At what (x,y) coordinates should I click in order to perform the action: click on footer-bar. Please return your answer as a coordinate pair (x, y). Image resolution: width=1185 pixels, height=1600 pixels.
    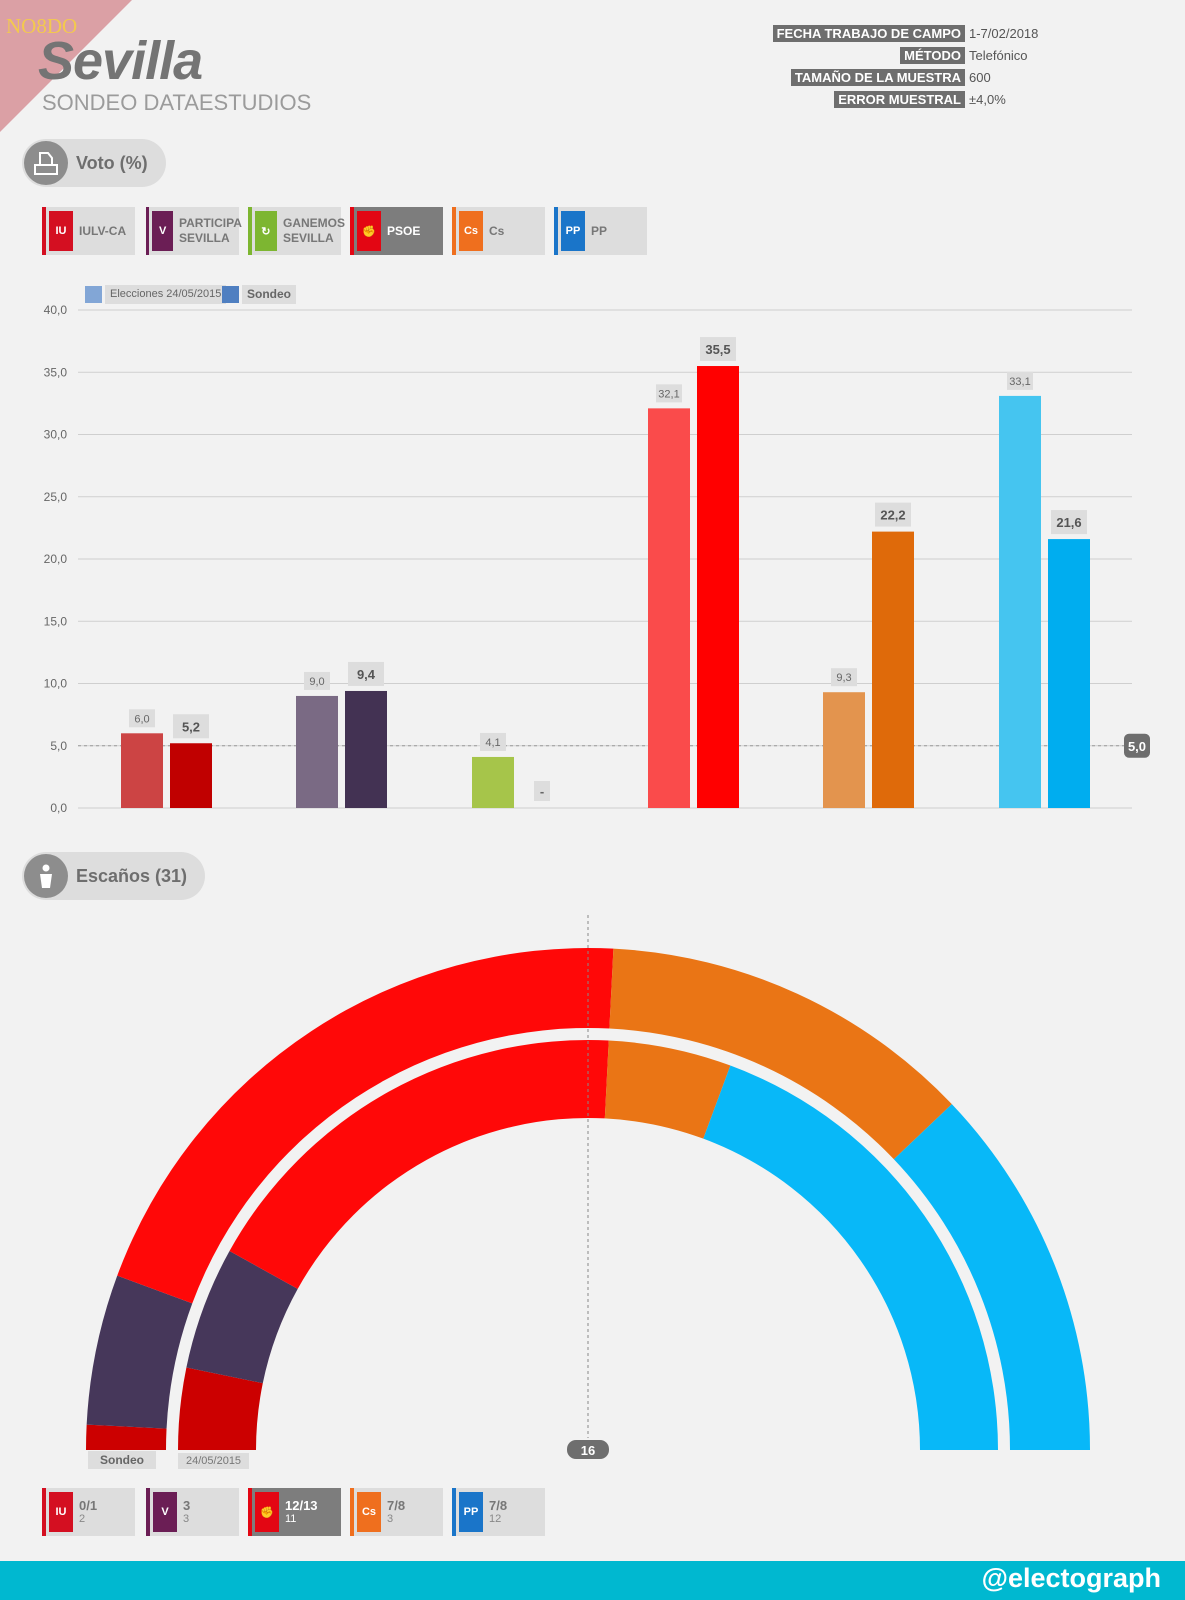
    Looking at the image, I should click on (592, 1580).